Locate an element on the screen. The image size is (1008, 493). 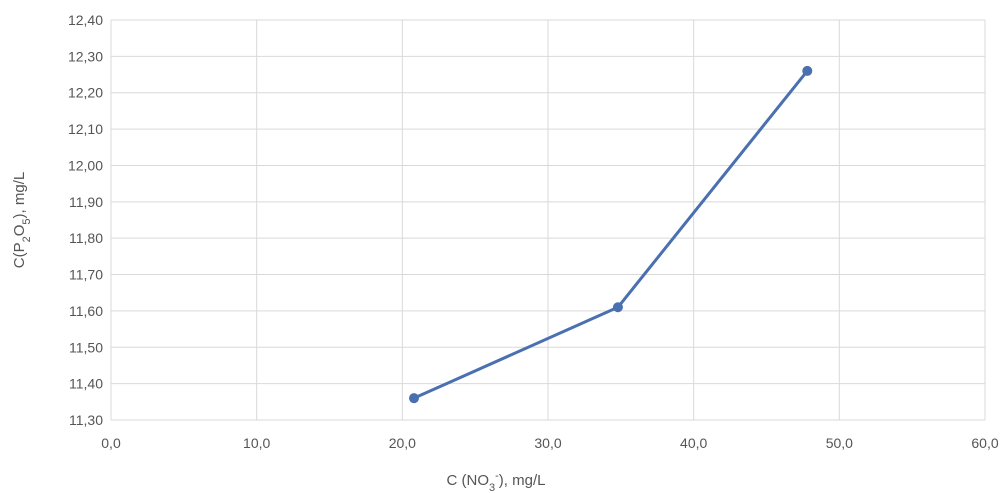
axis-title-part: 5 is located at coordinates (27, 221).